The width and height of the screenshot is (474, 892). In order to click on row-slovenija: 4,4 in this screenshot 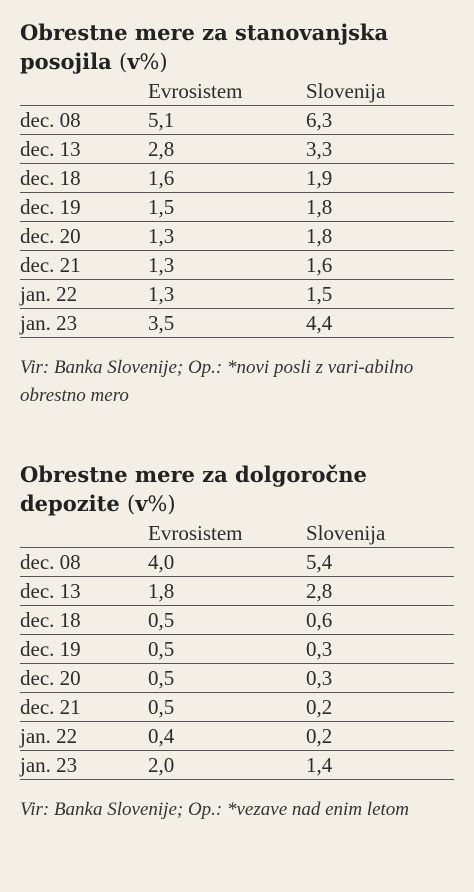, I will do `click(319, 323)`.